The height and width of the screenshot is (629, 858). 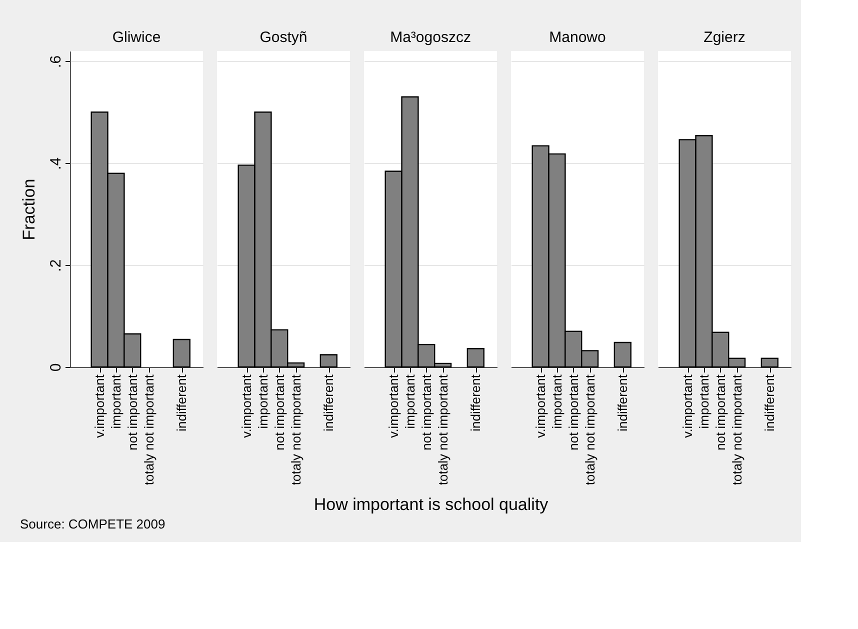 What do you see at coordinates (284, 37) in the screenshot?
I see `chart-title: Gostyñ` at bounding box center [284, 37].